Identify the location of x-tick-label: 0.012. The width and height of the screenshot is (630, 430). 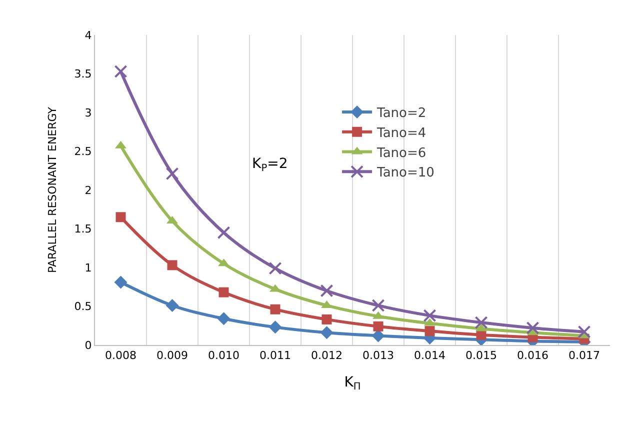
(326, 355).